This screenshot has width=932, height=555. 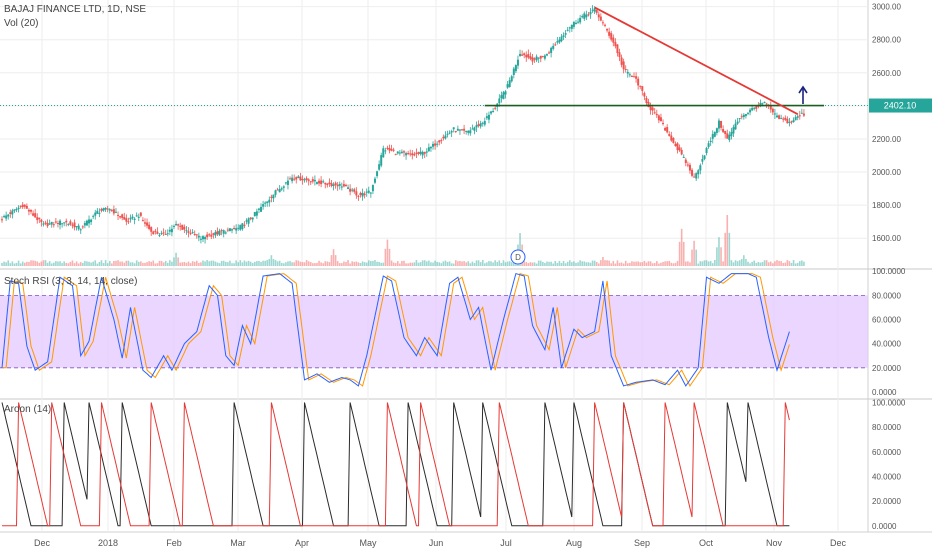 I want to click on time-tick-label: Jul, so click(x=506, y=543).